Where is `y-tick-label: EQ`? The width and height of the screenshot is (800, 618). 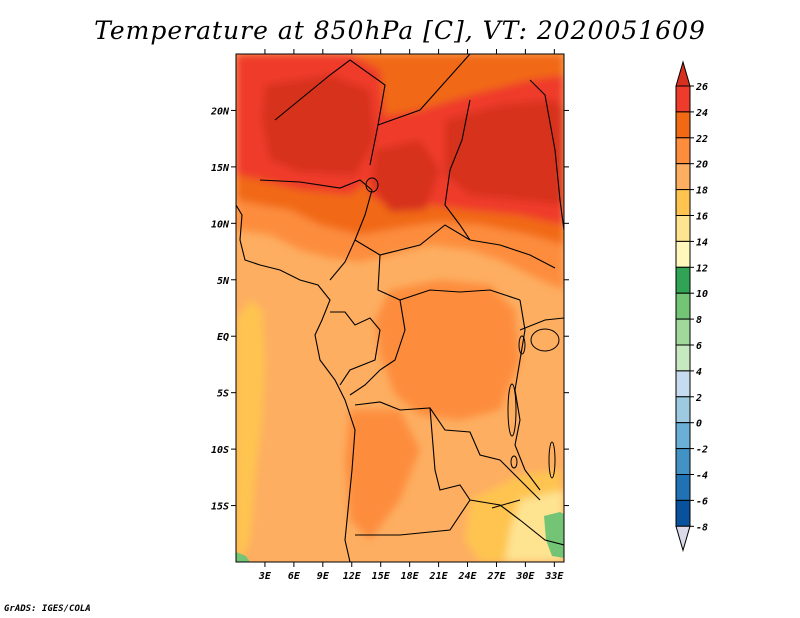
y-tick-label: EQ is located at coordinates (223, 337).